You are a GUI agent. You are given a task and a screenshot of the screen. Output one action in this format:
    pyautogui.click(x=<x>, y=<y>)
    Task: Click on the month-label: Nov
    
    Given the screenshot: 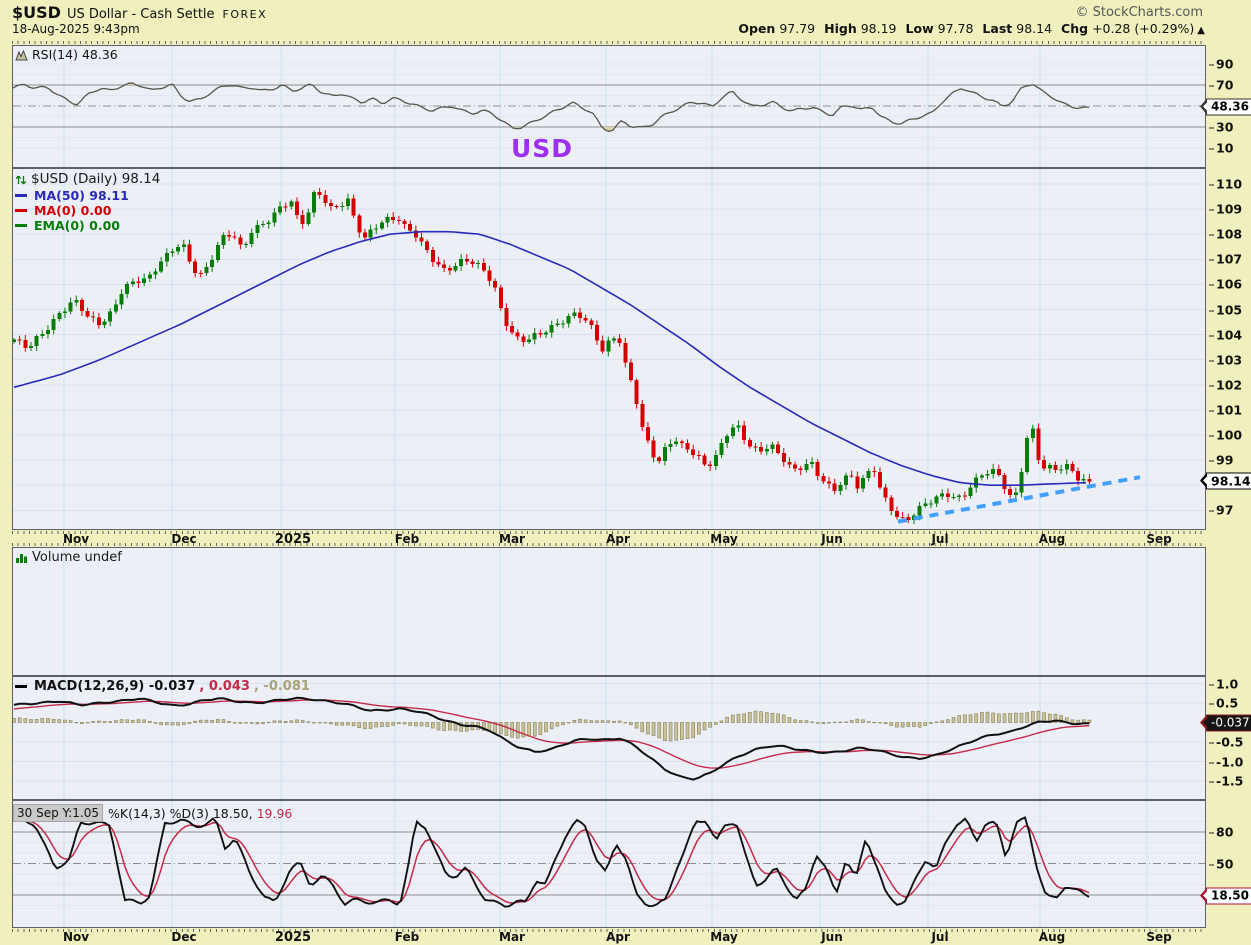 What is the action you would take?
    pyautogui.click(x=76, y=539)
    